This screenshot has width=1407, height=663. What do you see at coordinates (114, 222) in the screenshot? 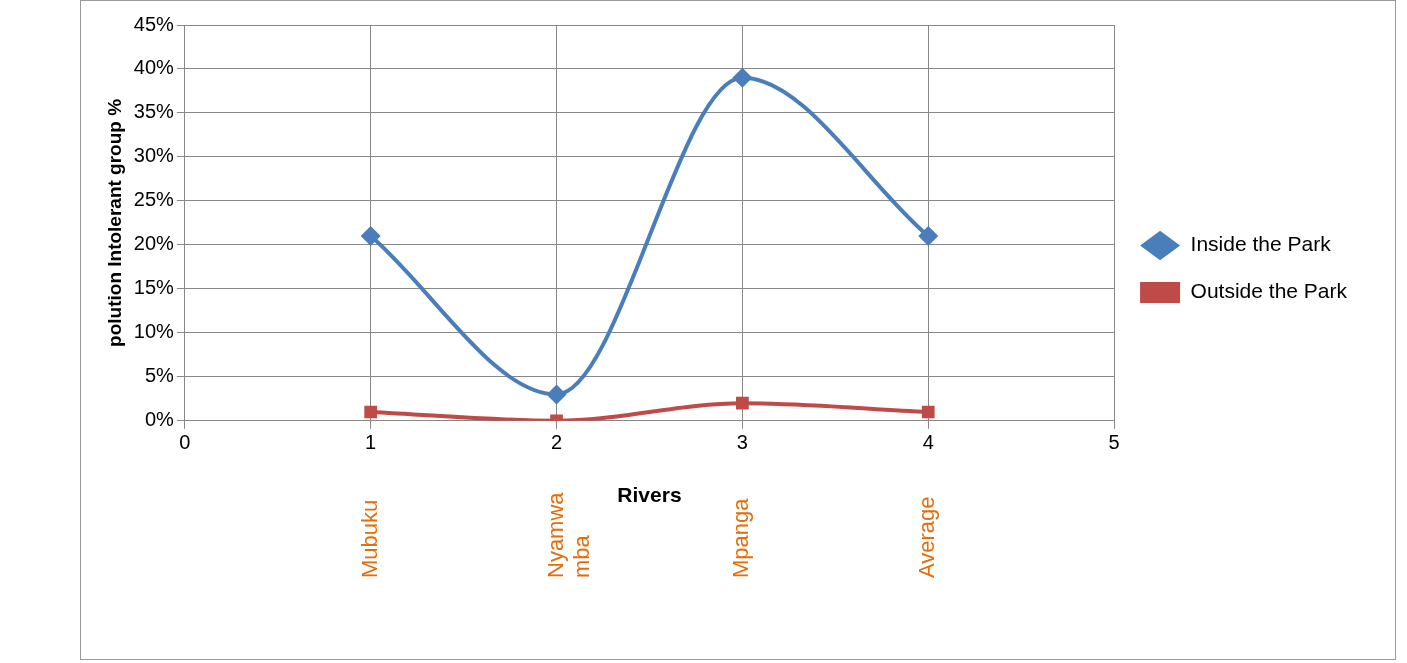
I see `y-axis-title: polution Intolerant group %` at bounding box center [114, 222].